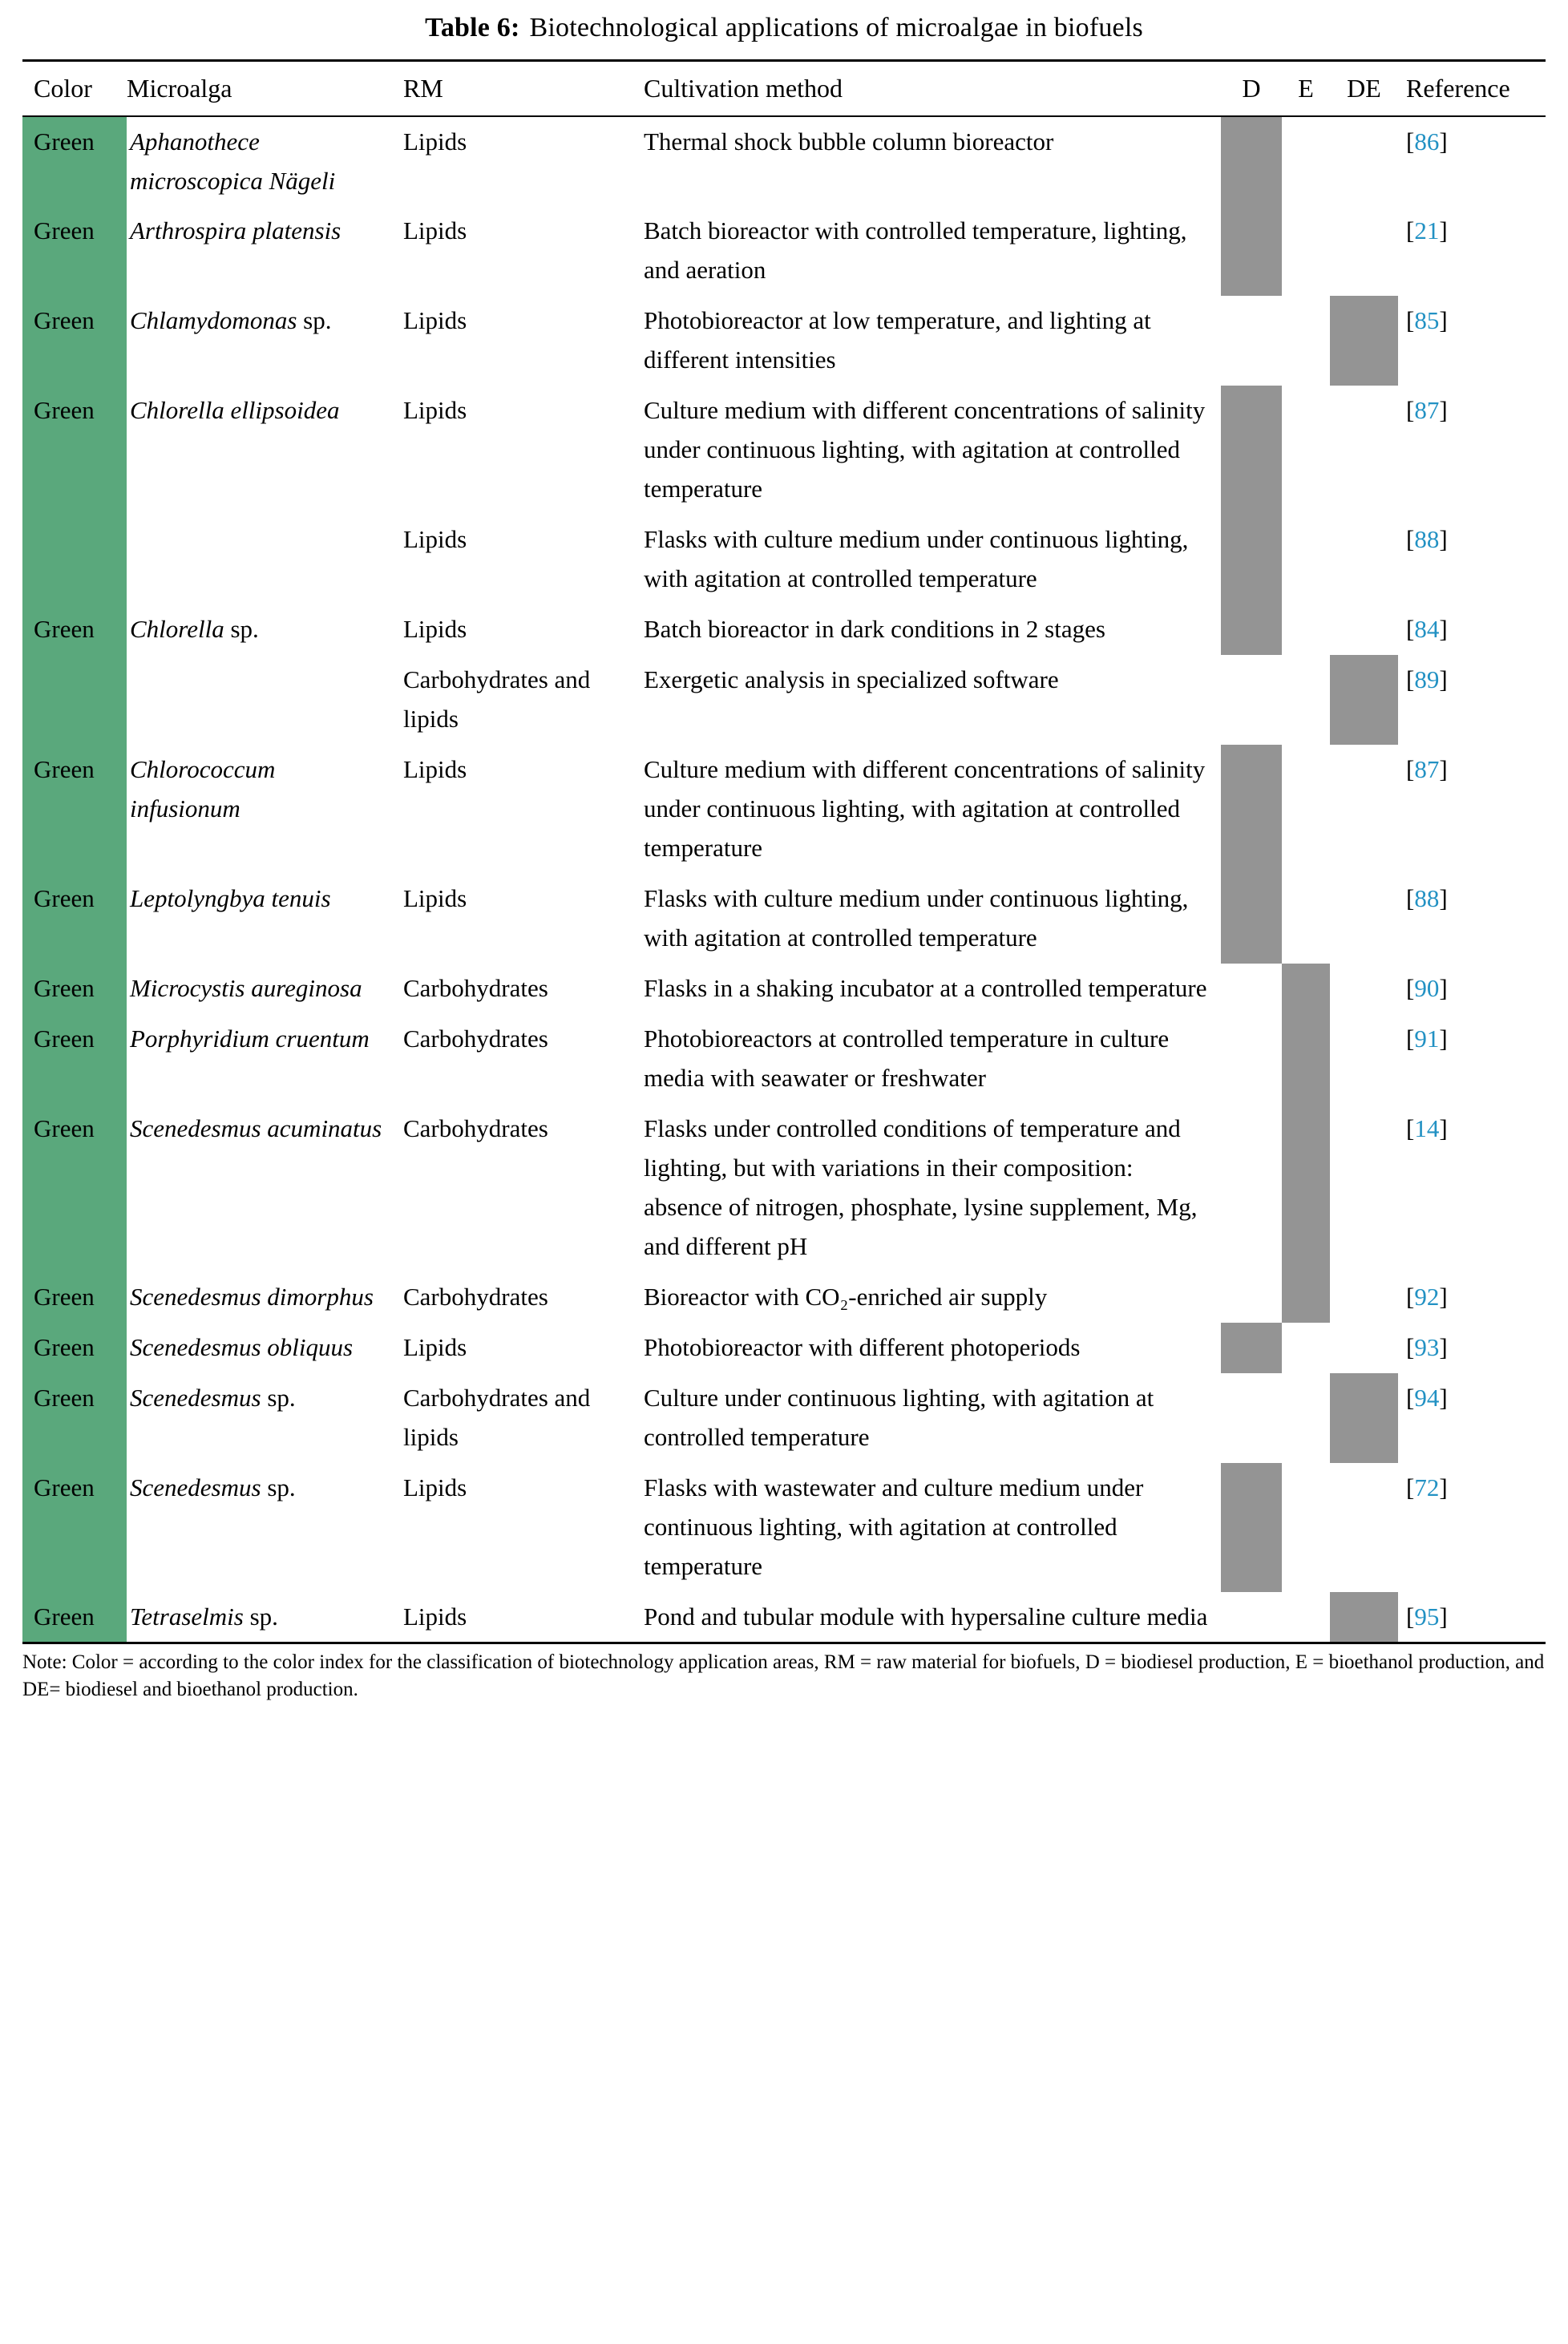  I want to click on table-number-label: Table 6:, so click(472, 27).